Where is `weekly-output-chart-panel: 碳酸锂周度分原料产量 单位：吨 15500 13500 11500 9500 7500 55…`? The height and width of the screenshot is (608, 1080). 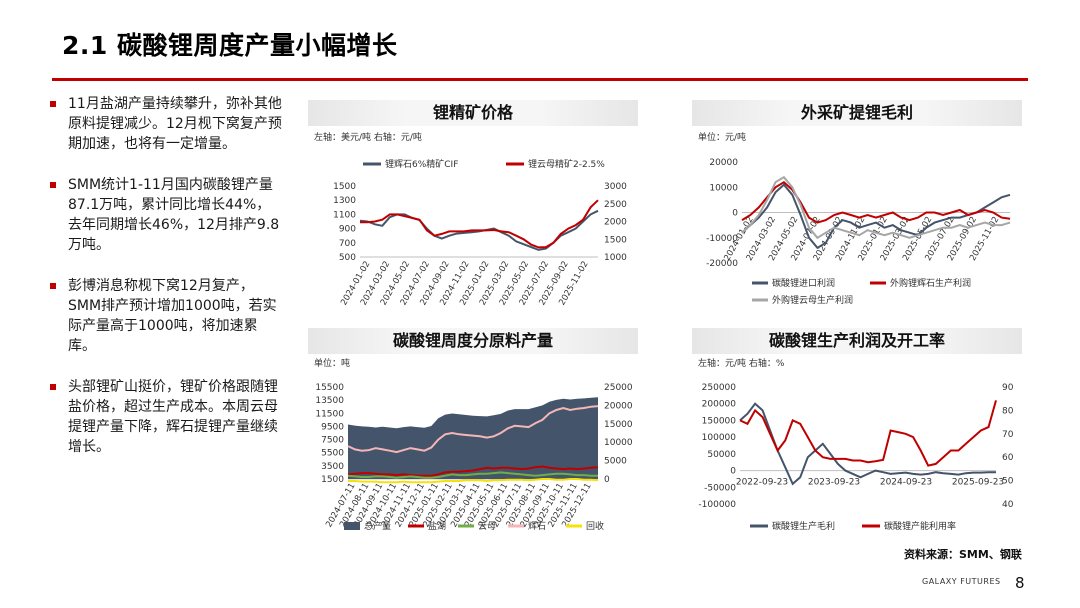 weekly-output-chart-panel: 碳酸锂周度分原料产量 单位：吨 15500 13500 11500 9500 7500 55… is located at coordinates (473, 435).